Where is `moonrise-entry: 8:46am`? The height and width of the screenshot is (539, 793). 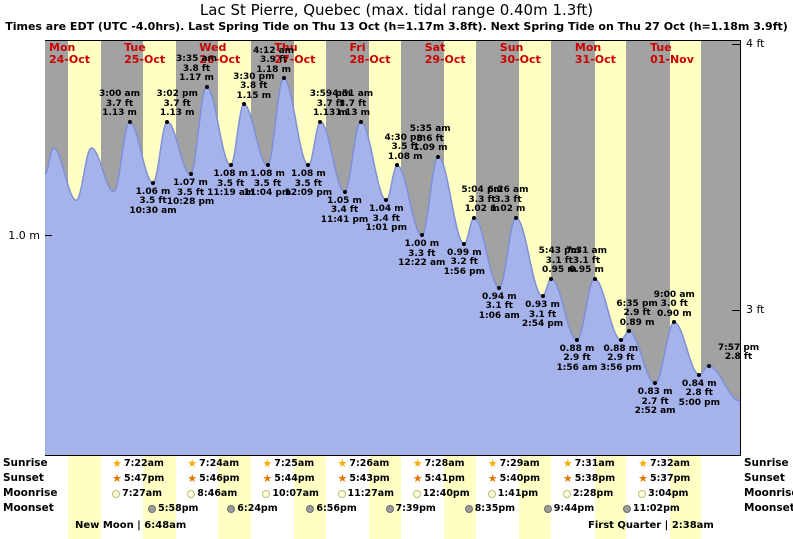
moonrise-entry: 8:46am is located at coordinates (212, 493).